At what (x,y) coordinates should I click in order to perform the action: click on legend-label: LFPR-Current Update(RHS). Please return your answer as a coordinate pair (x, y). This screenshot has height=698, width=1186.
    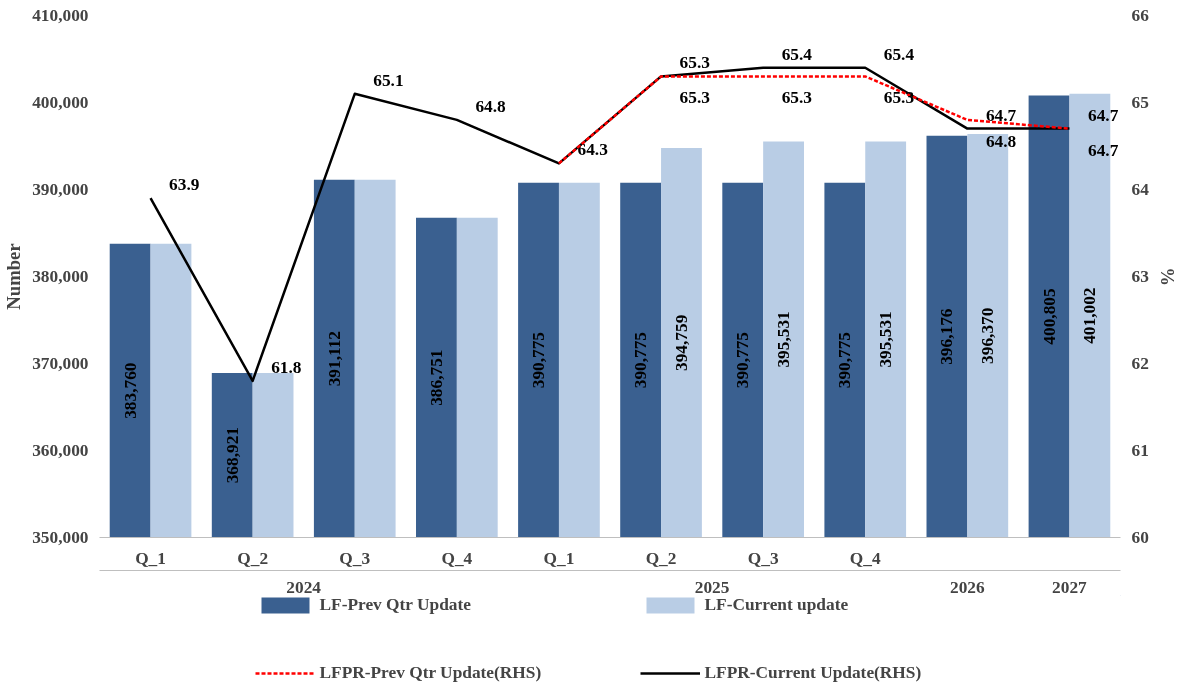
    Looking at the image, I should click on (813, 673).